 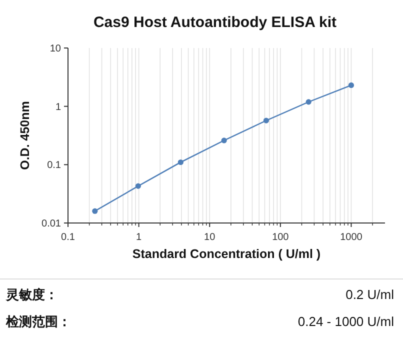 What do you see at coordinates (226, 254) in the screenshot?
I see `x-axis-title: Standard Concentration ( U/ml )` at bounding box center [226, 254].